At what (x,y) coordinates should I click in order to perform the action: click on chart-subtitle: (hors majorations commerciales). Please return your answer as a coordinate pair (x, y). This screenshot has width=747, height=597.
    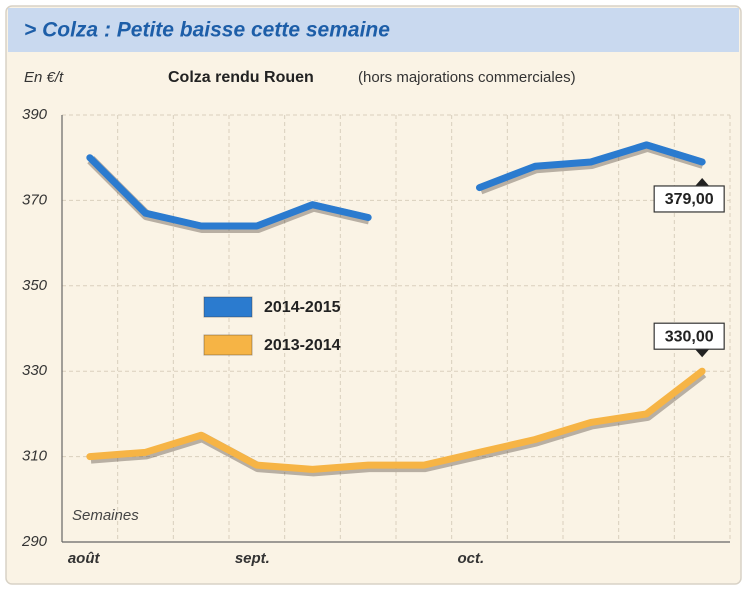
    Looking at the image, I should click on (467, 77).